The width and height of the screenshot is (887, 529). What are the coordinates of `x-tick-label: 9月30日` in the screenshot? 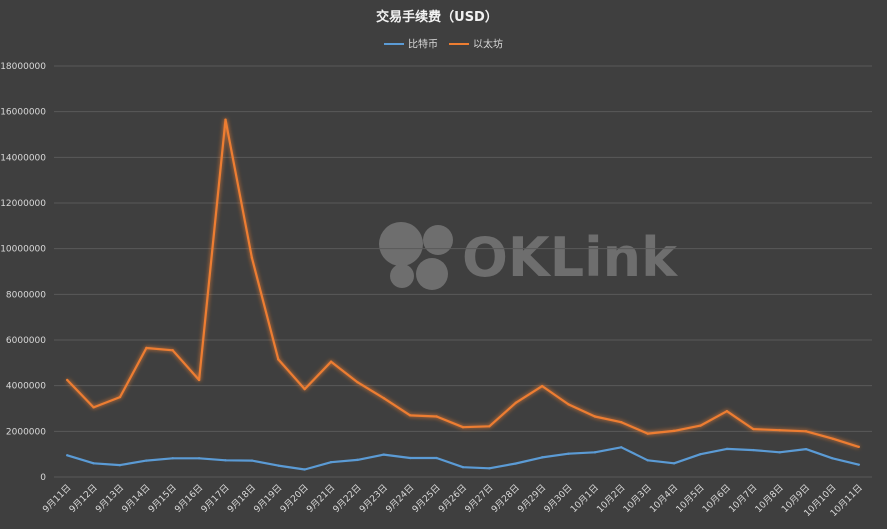 It's located at (558, 498).